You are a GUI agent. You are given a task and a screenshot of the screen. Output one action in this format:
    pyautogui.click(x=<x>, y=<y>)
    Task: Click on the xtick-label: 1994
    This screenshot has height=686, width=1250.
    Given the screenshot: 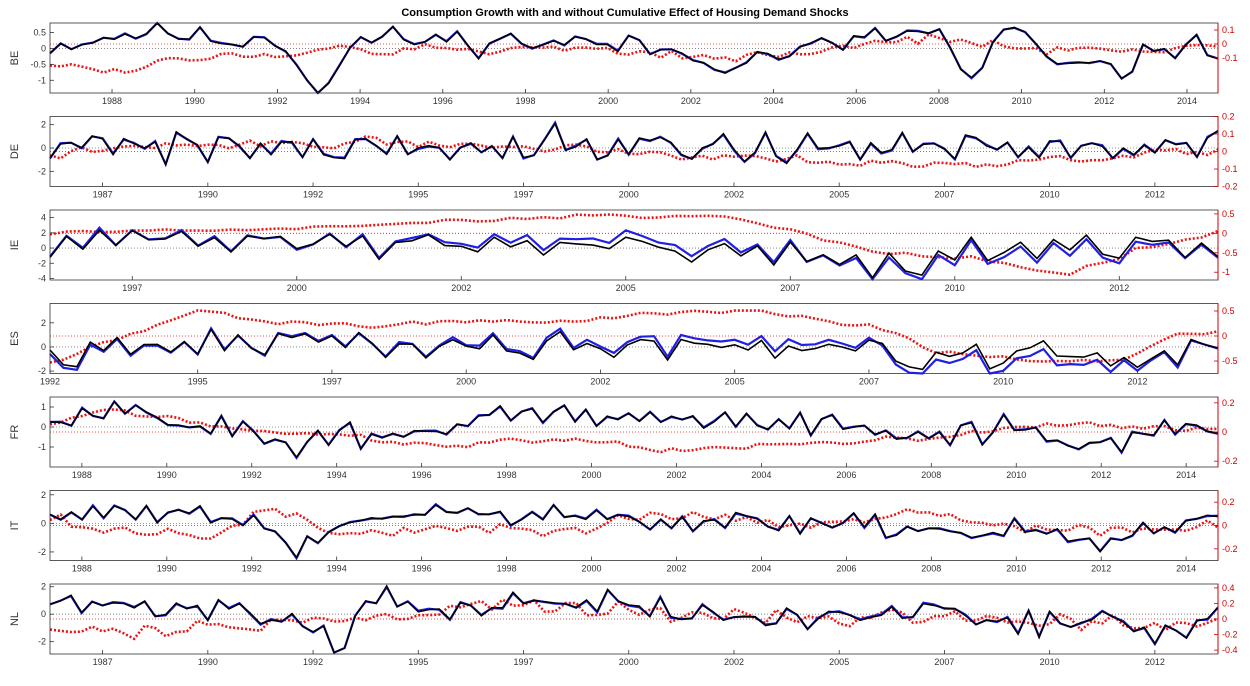 What is the action you would take?
    pyautogui.click(x=360, y=101)
    